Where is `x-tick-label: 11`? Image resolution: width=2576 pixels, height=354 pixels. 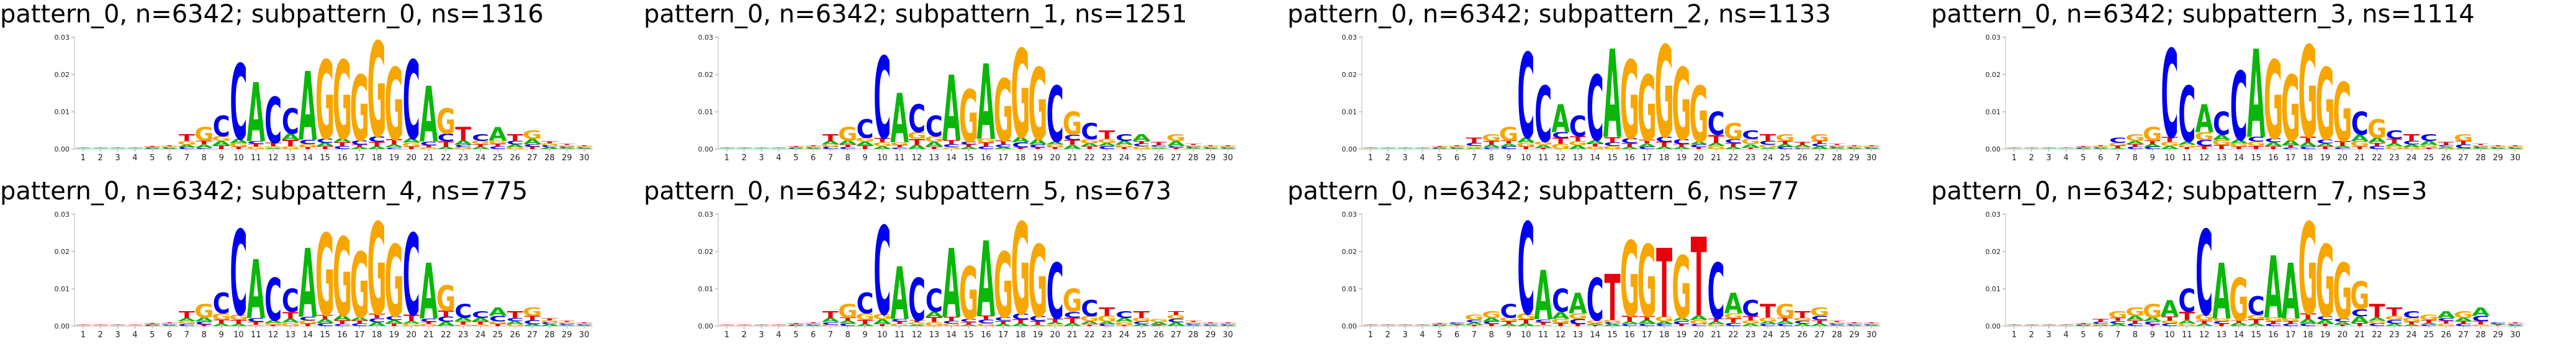
x-tick-label: 11 is located at coordinates (256, 335).